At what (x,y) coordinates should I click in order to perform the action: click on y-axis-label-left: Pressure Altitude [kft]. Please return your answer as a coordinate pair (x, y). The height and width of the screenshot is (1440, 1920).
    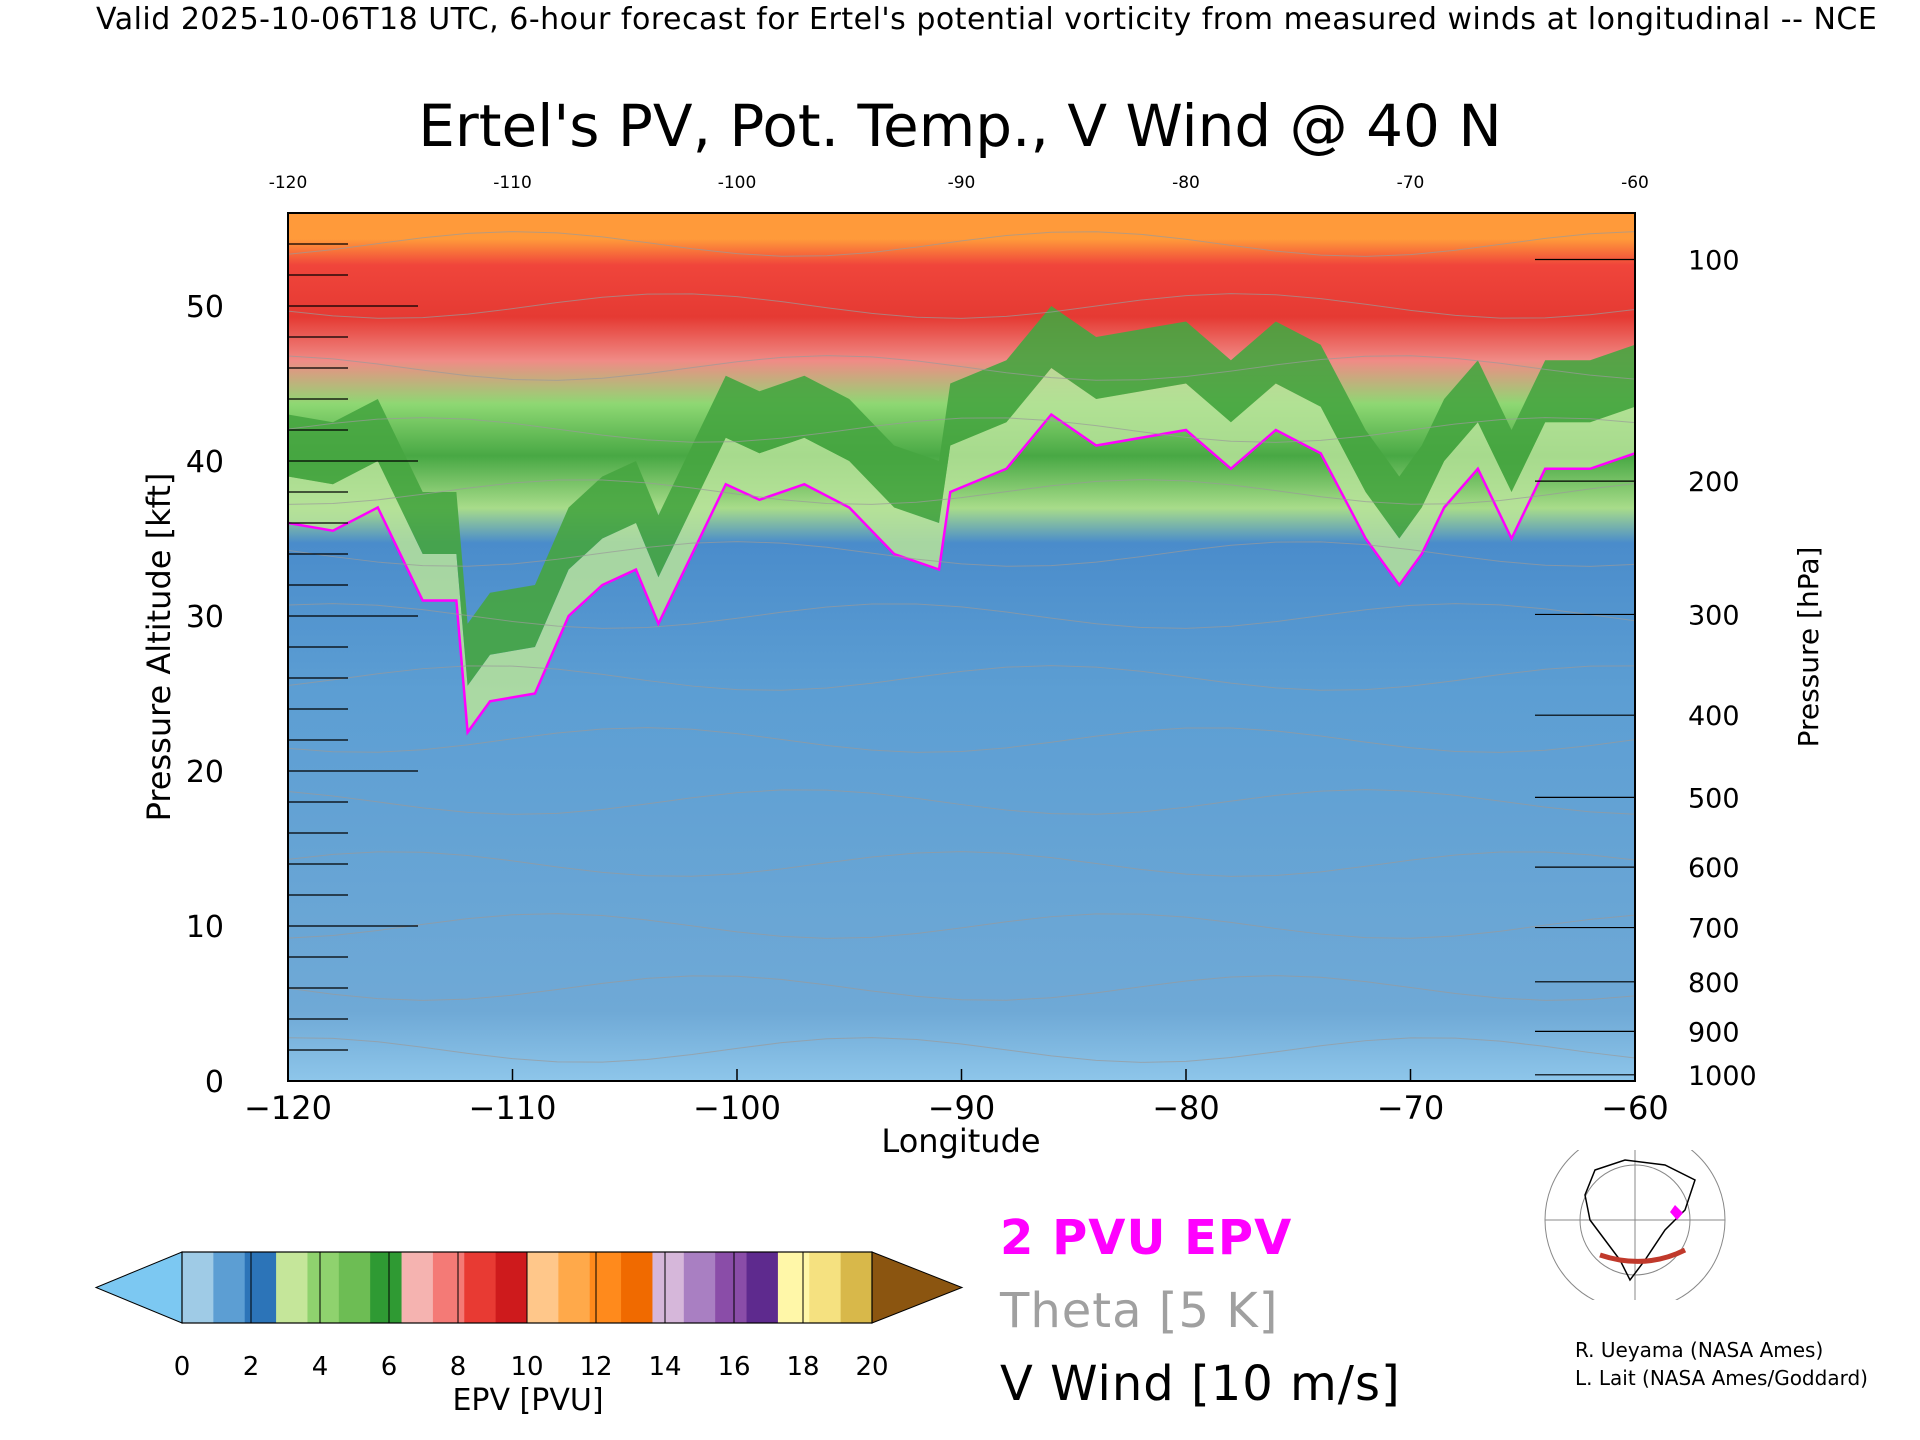
    Looking at the image, I should click on (159, 647).